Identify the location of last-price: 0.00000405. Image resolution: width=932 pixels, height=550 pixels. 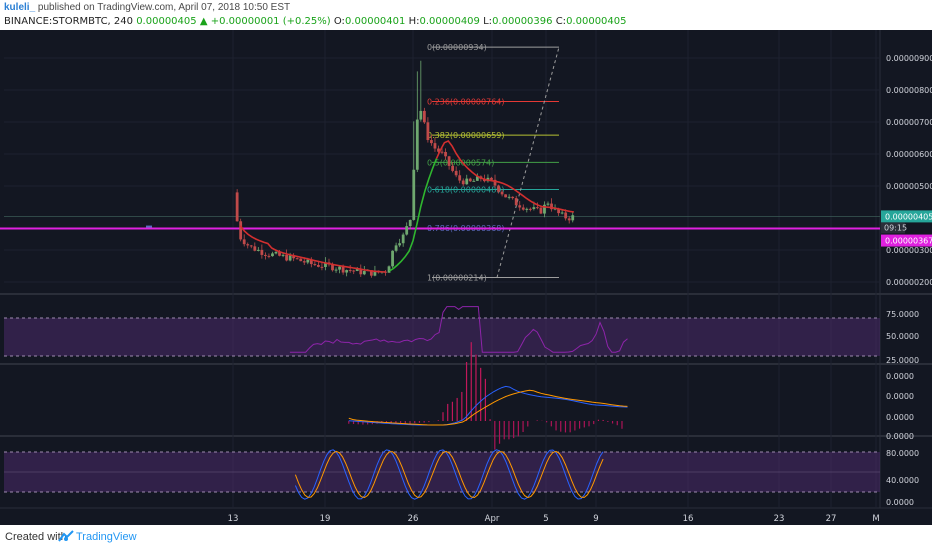
(166, 21).